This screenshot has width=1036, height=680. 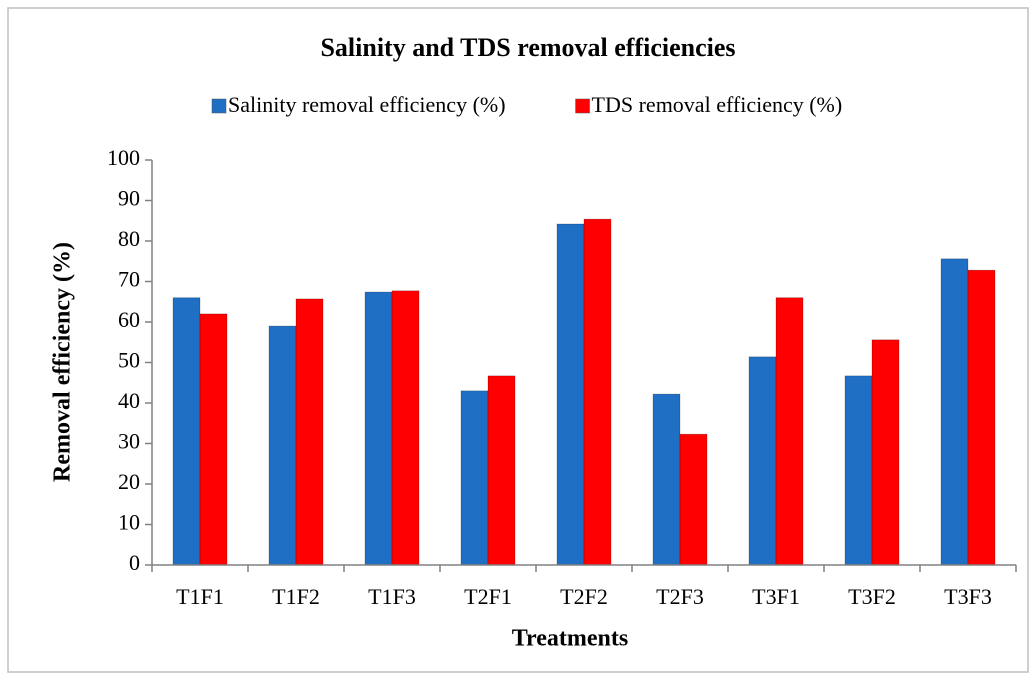 I want to click on x-tick-label: T3F3, so click(x=968, y=596).